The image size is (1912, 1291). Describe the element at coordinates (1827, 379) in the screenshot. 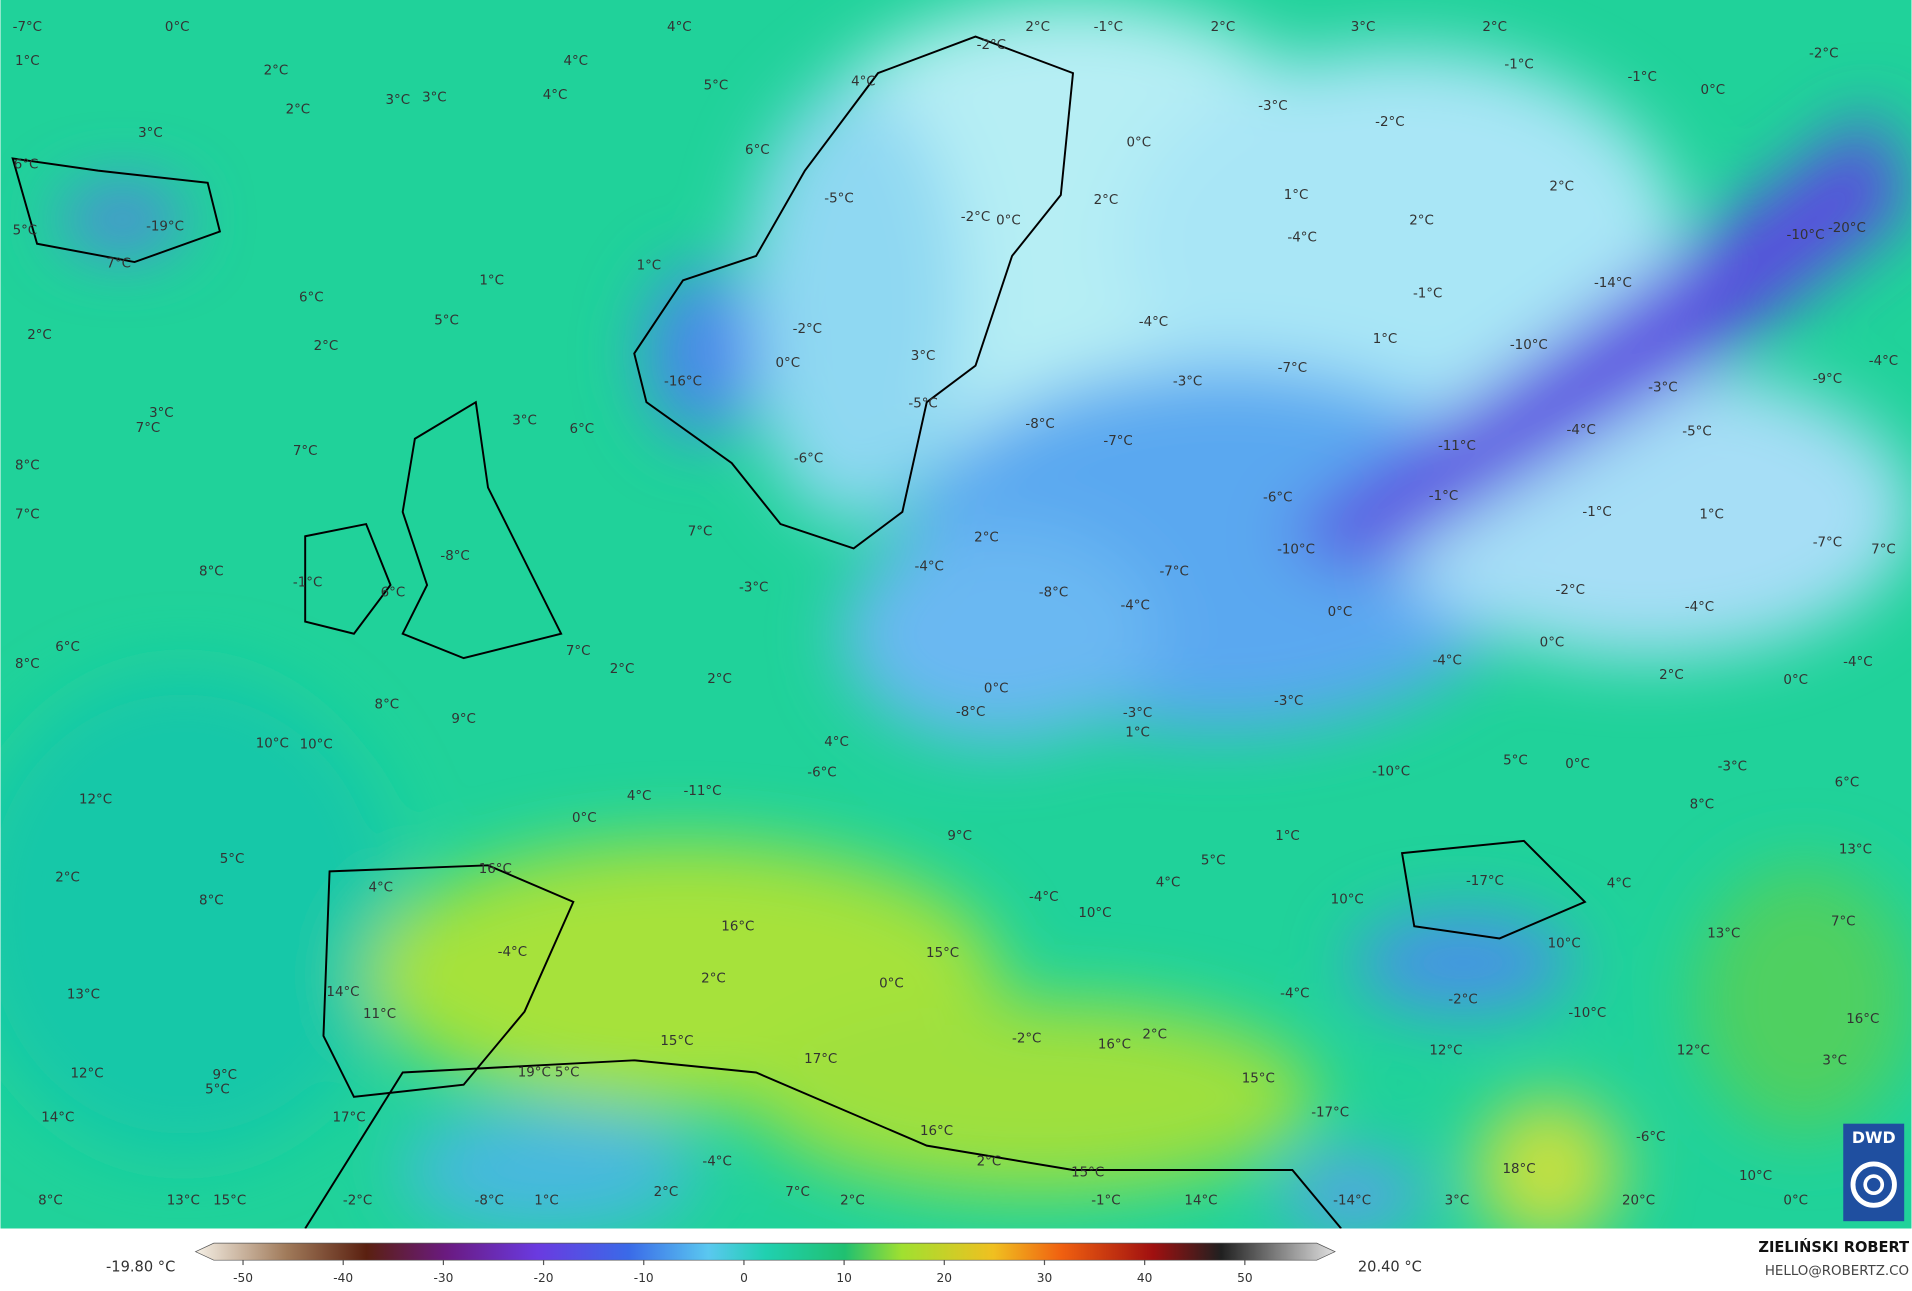

I see `temp-label: -9°C` at that location.